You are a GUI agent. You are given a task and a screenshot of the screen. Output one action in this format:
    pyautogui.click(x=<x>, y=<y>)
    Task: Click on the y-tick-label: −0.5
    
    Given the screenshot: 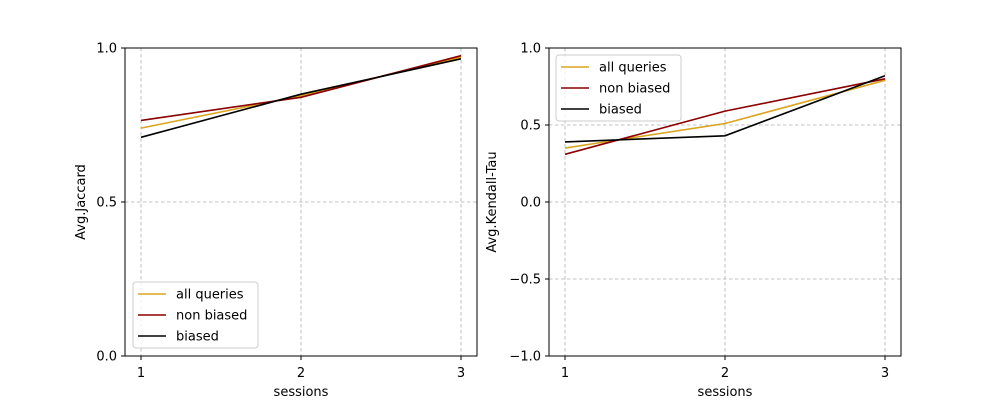 What is the action you would take?
    pyautogui.click(x=525, y=280)
    